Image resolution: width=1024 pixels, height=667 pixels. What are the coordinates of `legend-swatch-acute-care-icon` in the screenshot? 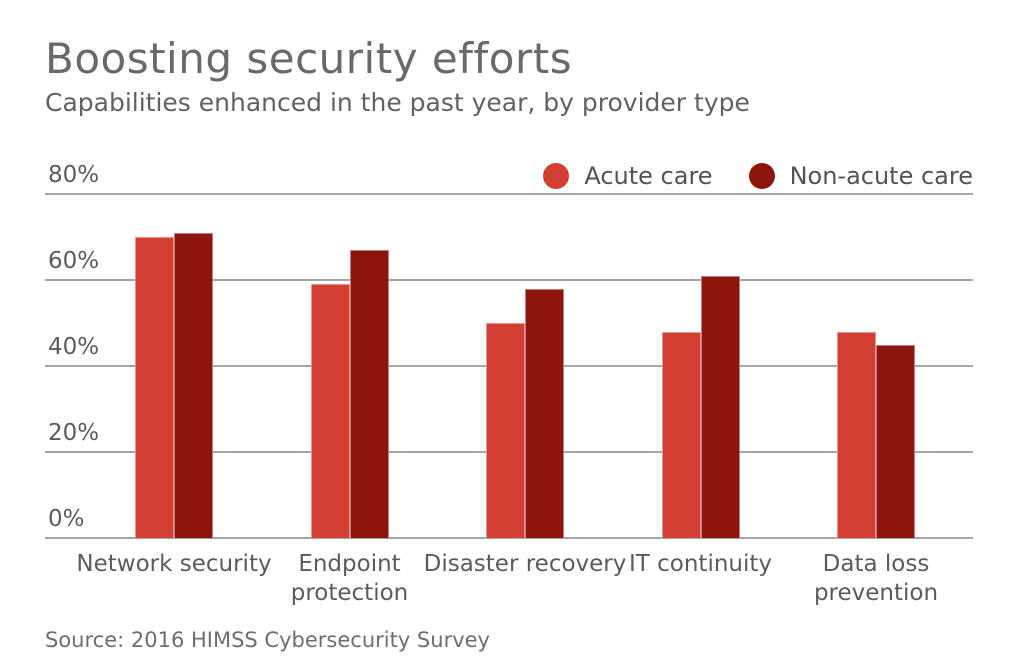 It's located at (556, 176).